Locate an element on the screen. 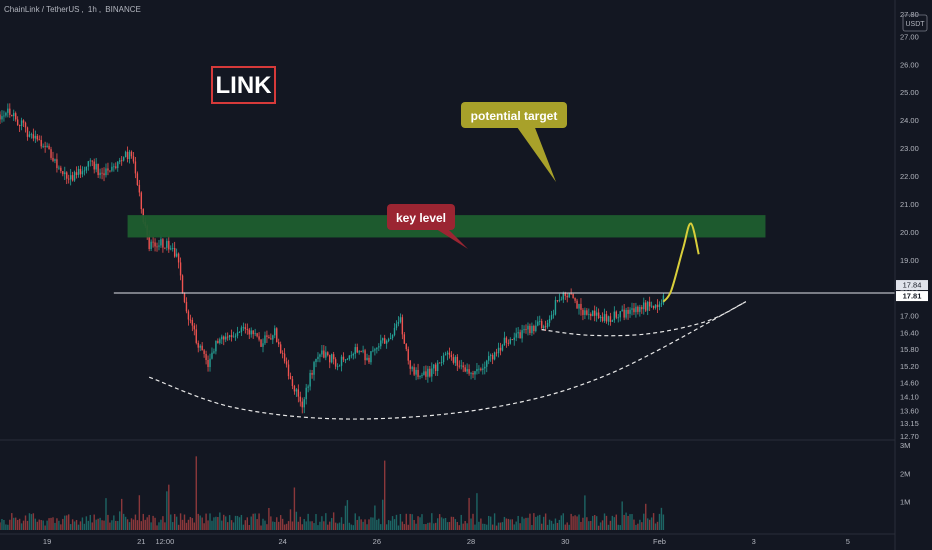 Image resolution: width=932 pixels, height=550 pixels. forecast-path is located at coordinates (681, 262).